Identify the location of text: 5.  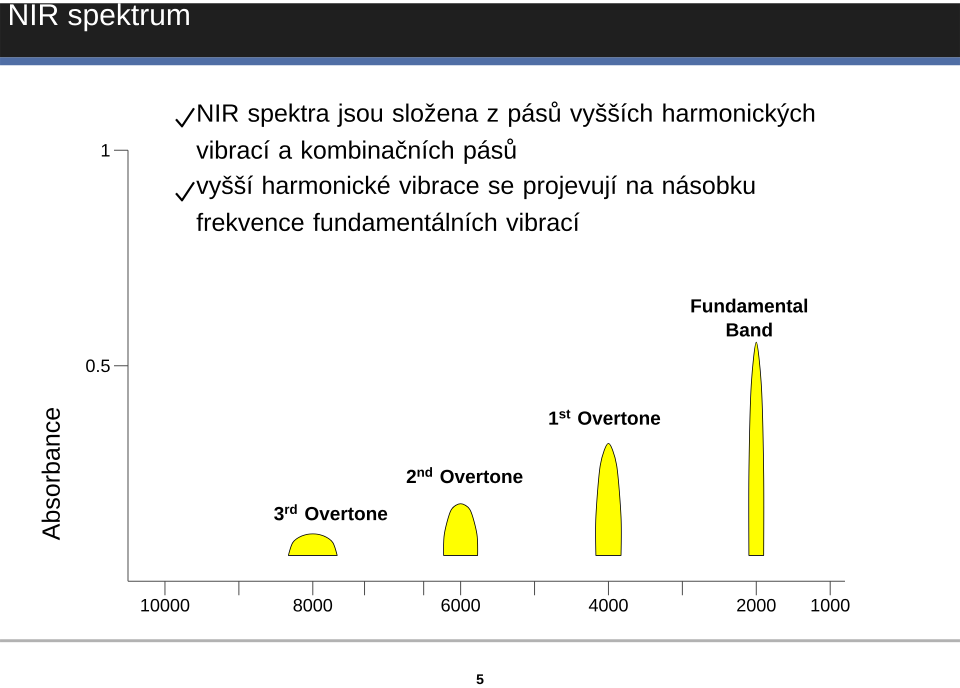
(480, 679).